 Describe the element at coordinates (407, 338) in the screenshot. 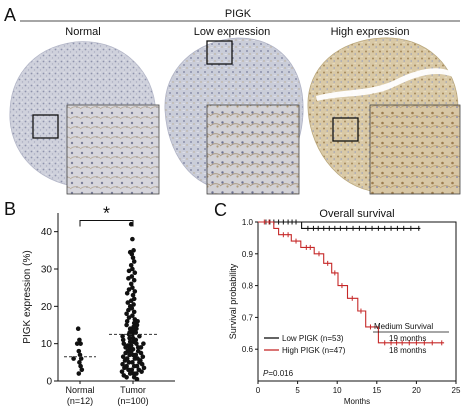

I see `survival-value: 19 months` at that location.